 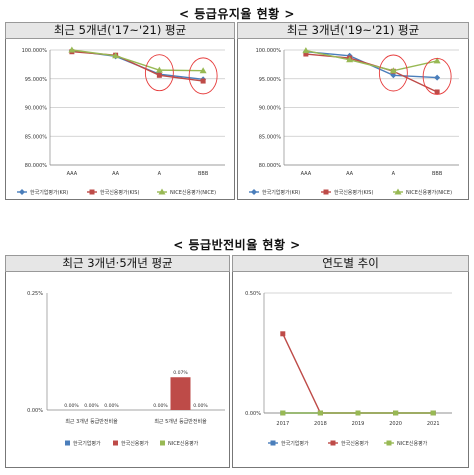 What do you see at coordinates (237, 245) in the screenshot?
I see `reversal-section-title: < 등급반전비율 현황 >` at bounding box center [237, 245].